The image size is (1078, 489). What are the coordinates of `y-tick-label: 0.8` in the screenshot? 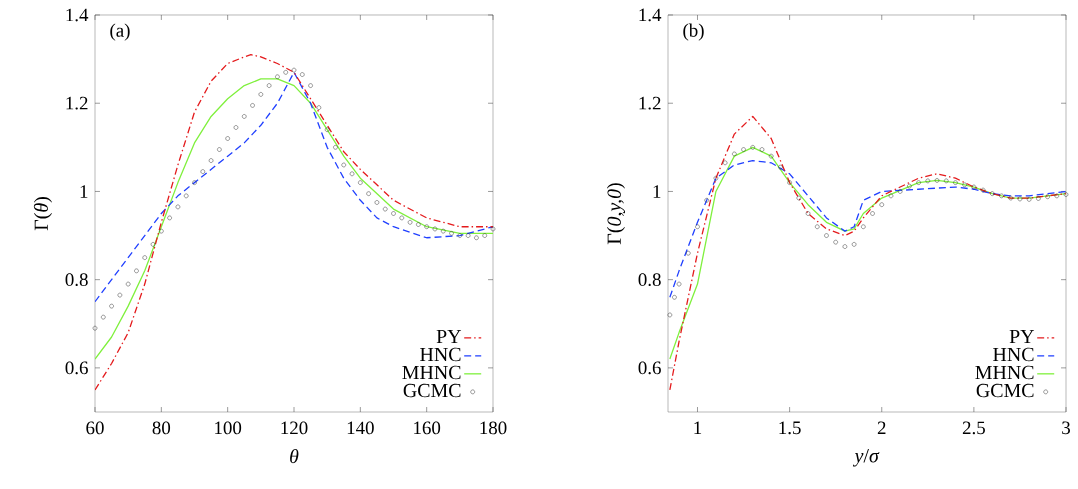 It's located at (649, 280).